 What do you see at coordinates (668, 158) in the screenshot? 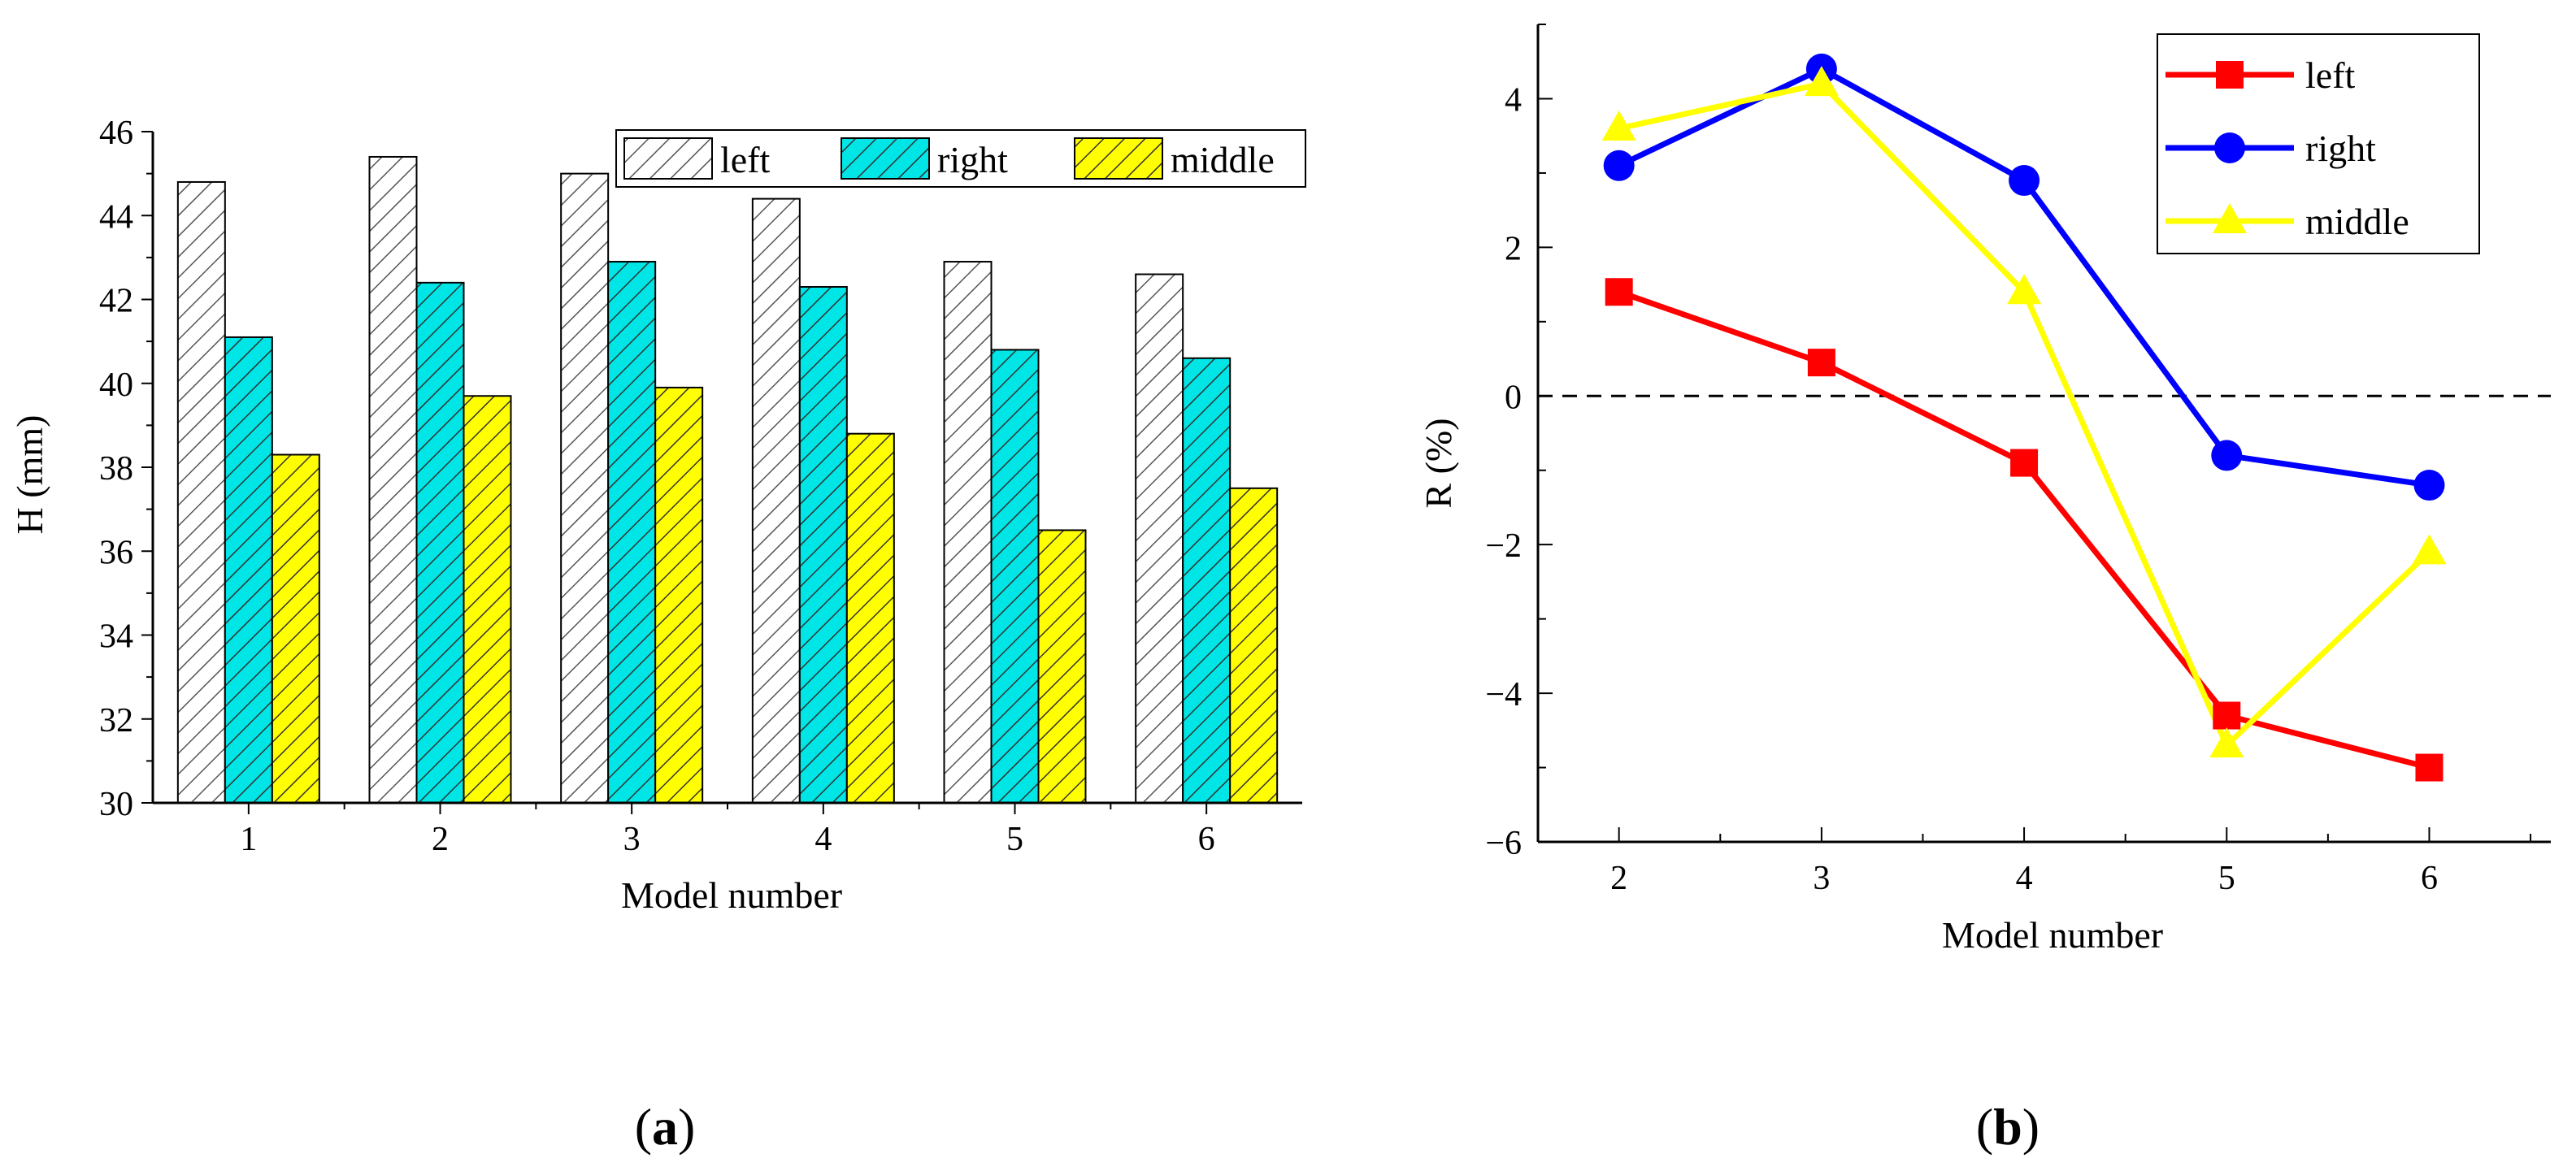
I see `legend-swatch-left` at bounding box center [668, 158].